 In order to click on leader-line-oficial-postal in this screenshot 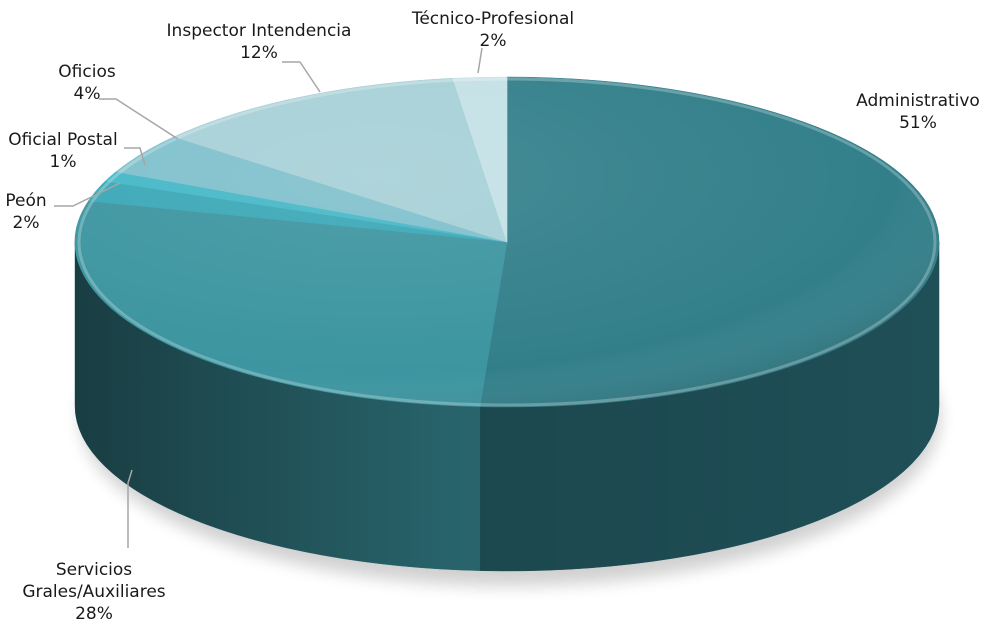, I will do `click(135, 156)`.